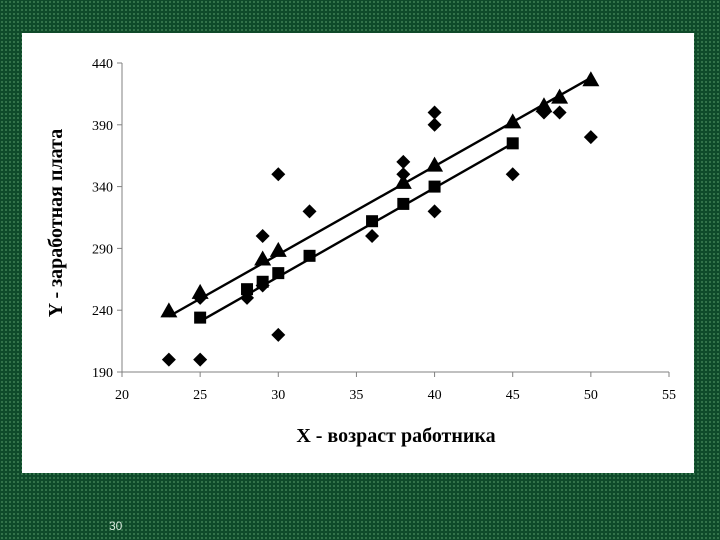  Describe the element at coordinates (200, 395) in the screenshot. I see `x-tick-label: 25` at that location.